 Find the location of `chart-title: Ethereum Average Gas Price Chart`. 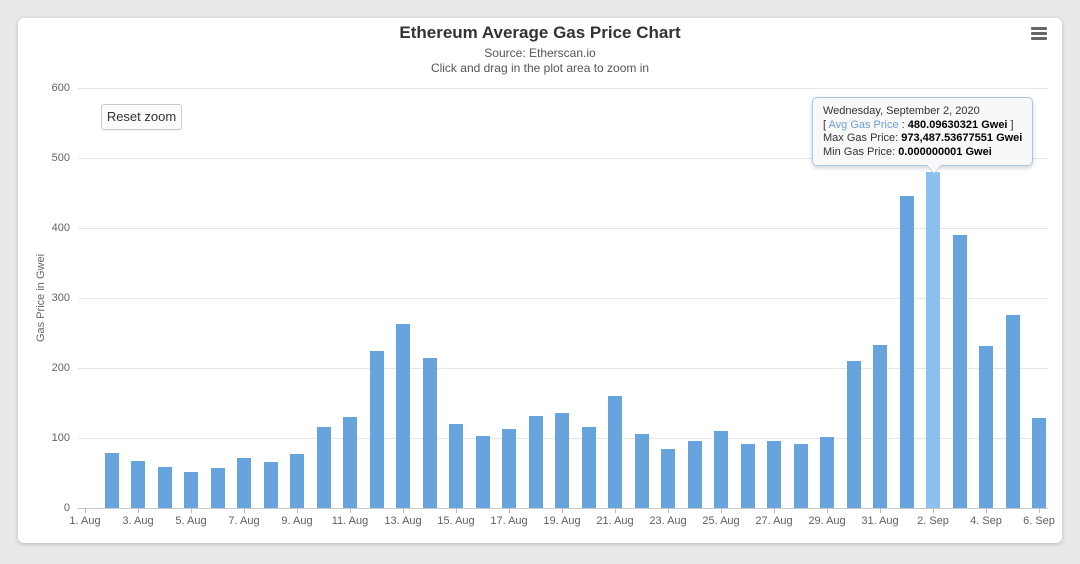

chart-title: Ethereum Average Gas Price Chart is located at coordinates (540, 32).